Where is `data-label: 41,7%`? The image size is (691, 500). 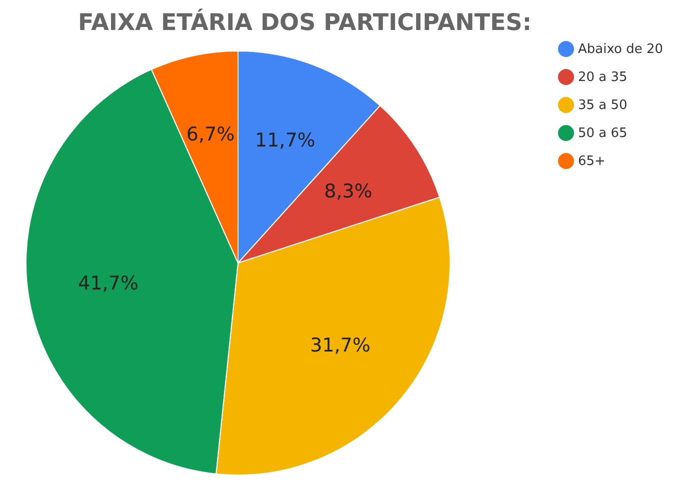
data-label: 41,7% is located at coordinates (108, 283).